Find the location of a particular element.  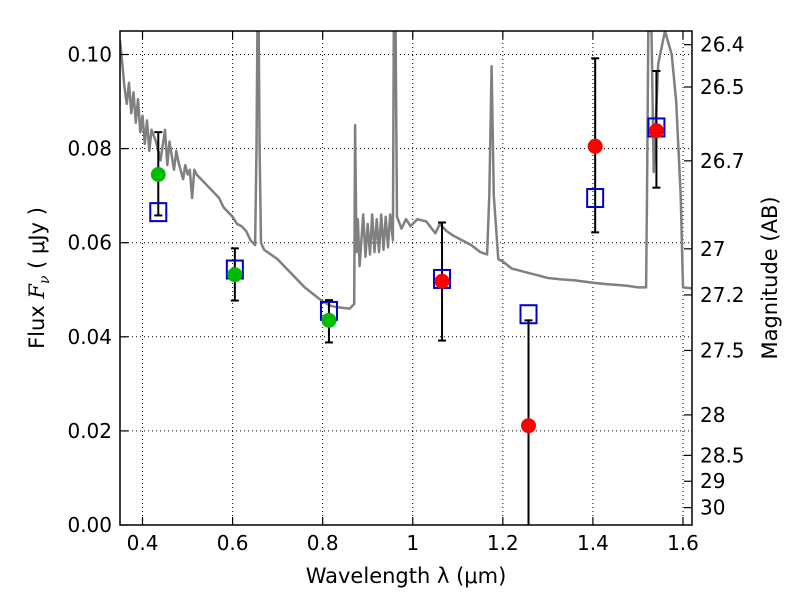

x-tick-label: 0.6 is located at coordinates (233, 543).